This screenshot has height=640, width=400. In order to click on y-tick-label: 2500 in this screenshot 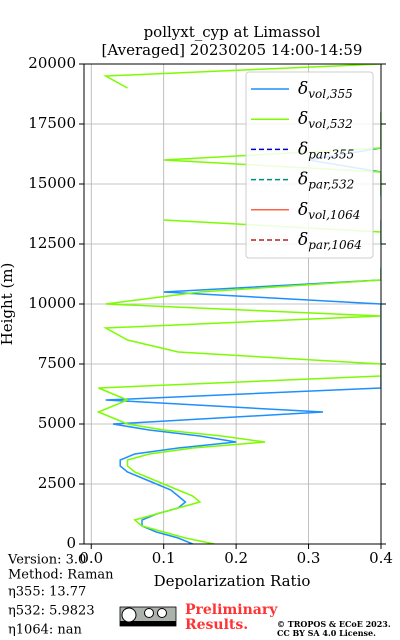, I will do `click(57, 483)`.